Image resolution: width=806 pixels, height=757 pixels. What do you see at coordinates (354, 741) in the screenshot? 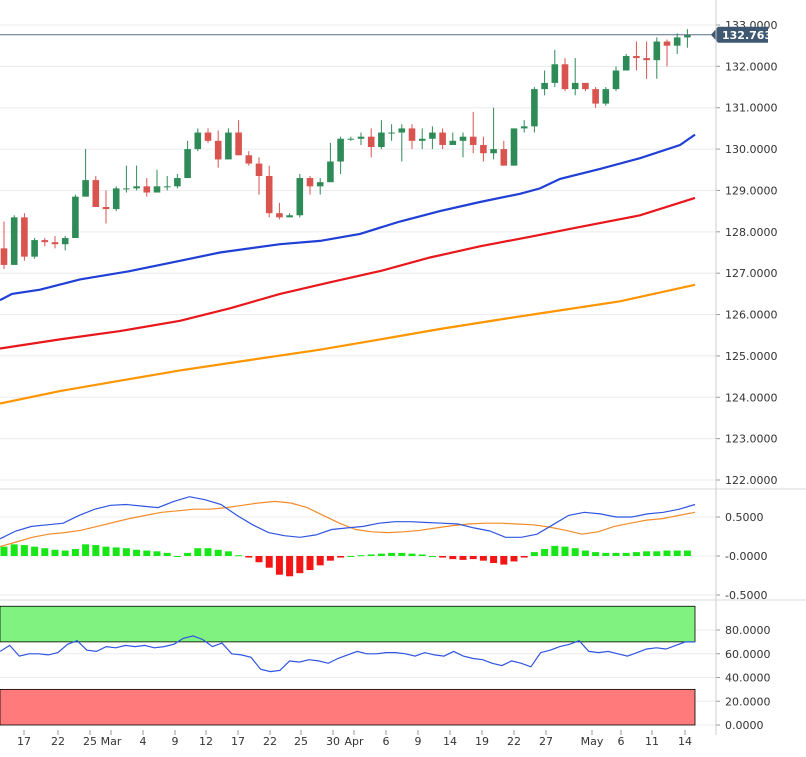
I see `x-tick-label: Apr` at bounding box center [354, 741].